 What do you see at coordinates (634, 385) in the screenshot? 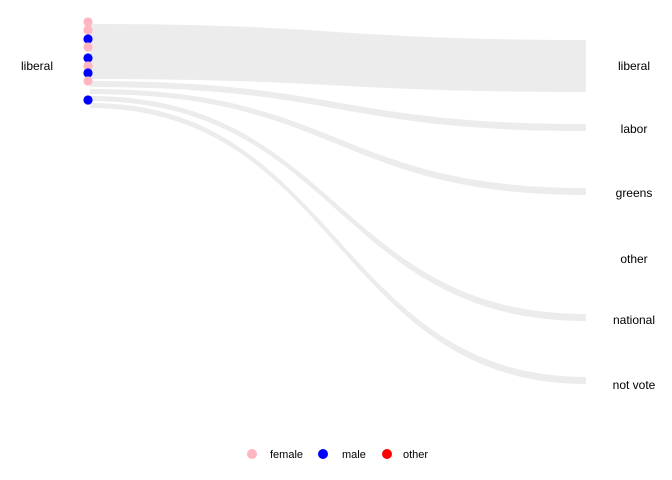
I see `right-axis-label-not-vote: not vote` at bounding box center [634, 385].